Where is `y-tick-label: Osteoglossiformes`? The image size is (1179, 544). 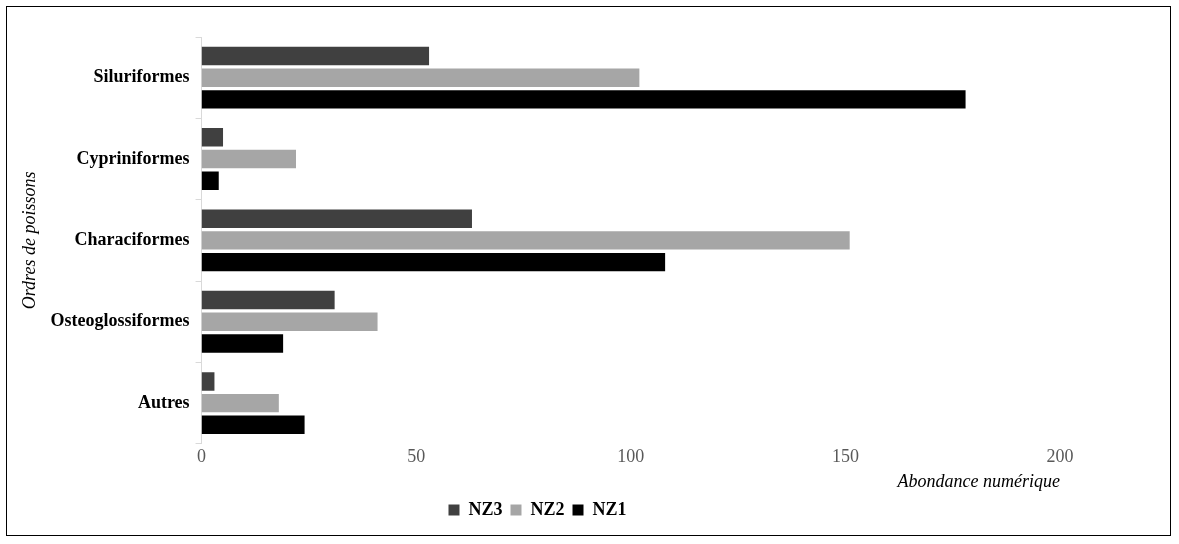 y-tick-label: Osteoglossiformes is located at coordinates (120, 320).